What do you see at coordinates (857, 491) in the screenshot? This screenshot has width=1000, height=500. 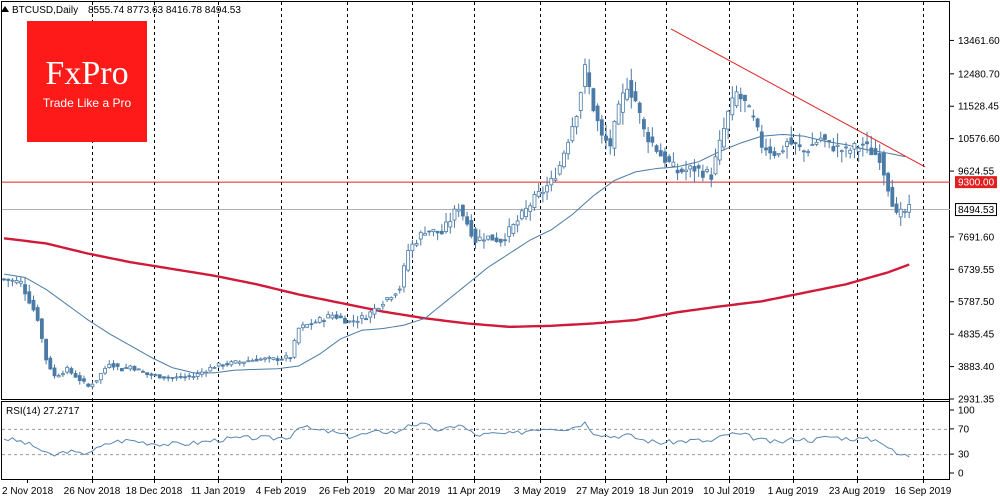 I see `time-tick-label: 23 Aug 2019` at bounding box center [857, 491].